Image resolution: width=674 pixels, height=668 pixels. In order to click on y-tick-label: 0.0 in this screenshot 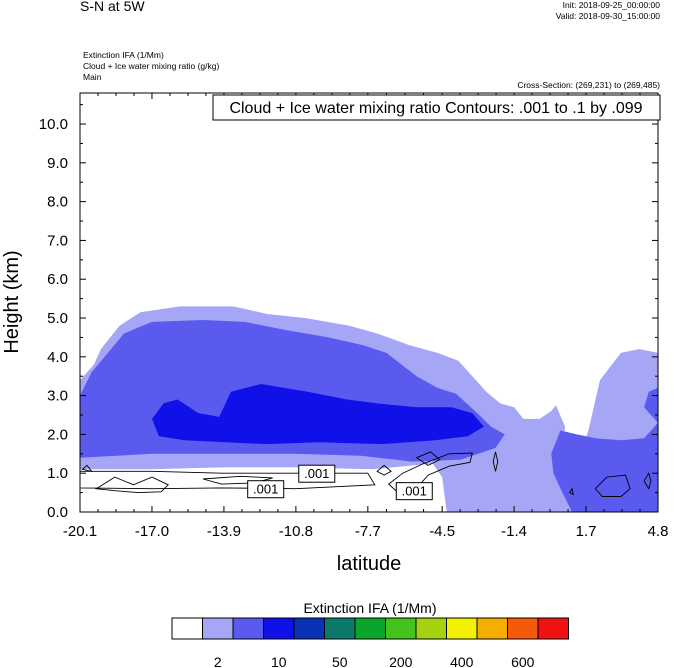, I will do `click(57, 512)`.